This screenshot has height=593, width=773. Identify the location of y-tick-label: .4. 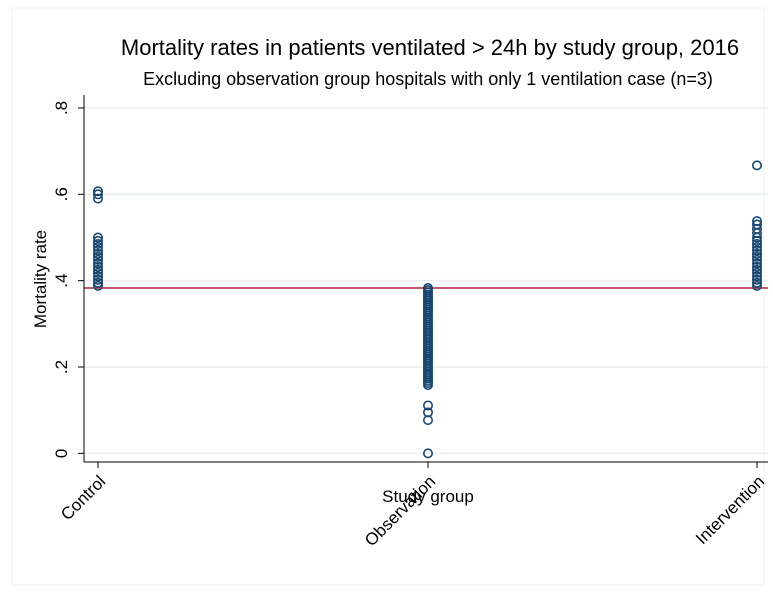
(61, 281).